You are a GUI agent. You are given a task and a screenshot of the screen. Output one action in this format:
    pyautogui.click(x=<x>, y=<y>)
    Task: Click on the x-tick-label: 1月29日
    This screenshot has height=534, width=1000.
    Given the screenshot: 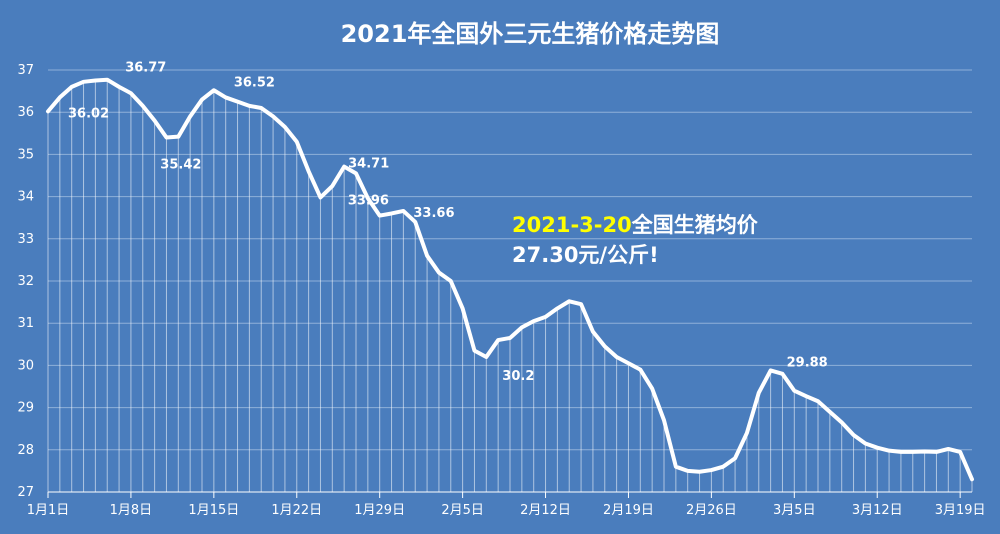 What is the action you would take?
    pyautogui.click(x=379, y=510)
    